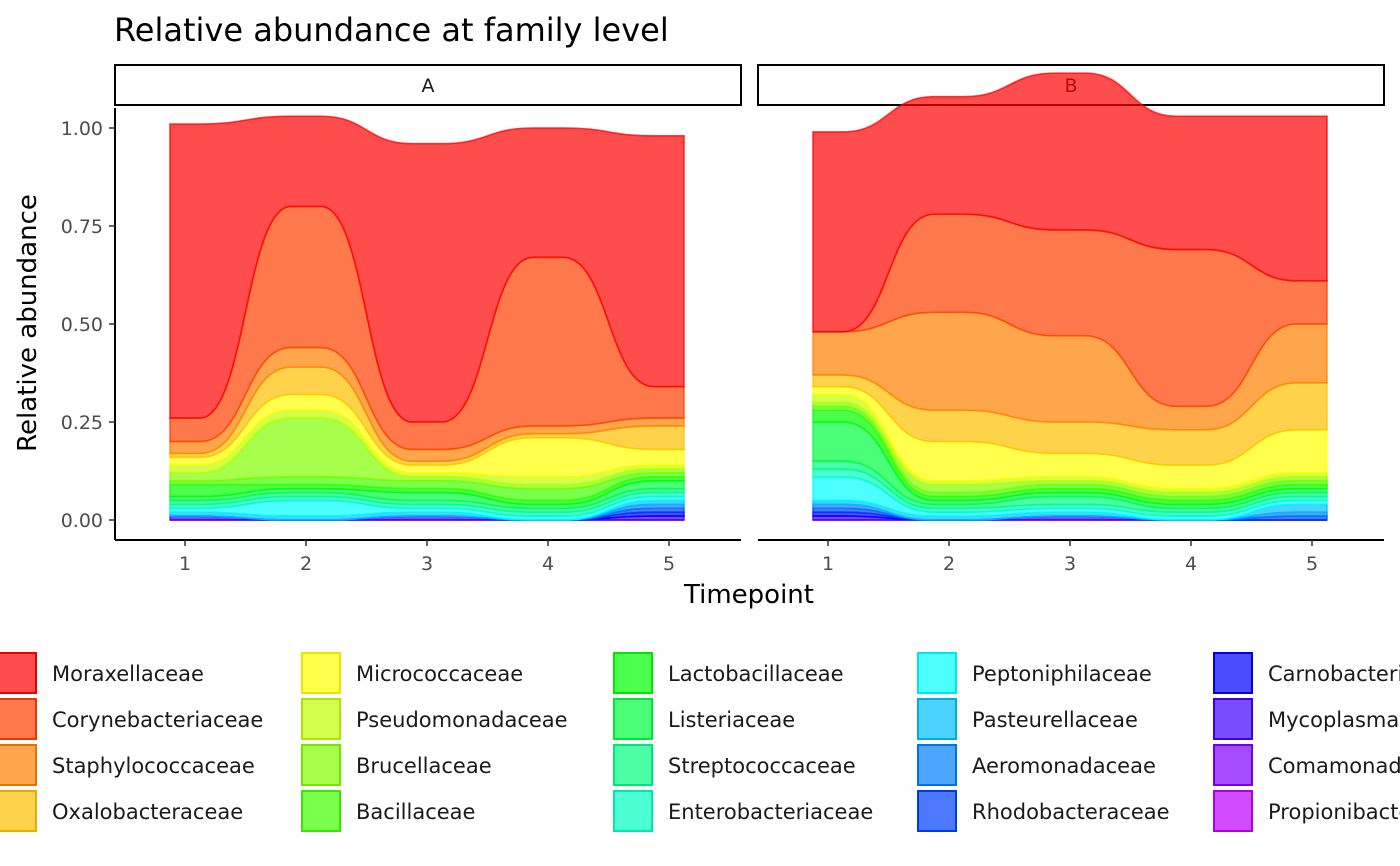  What do you see at coordinates (731, 720) in the screenshot?
I see `legend-label: Listeriaceae` at bounding box center [731, 720].